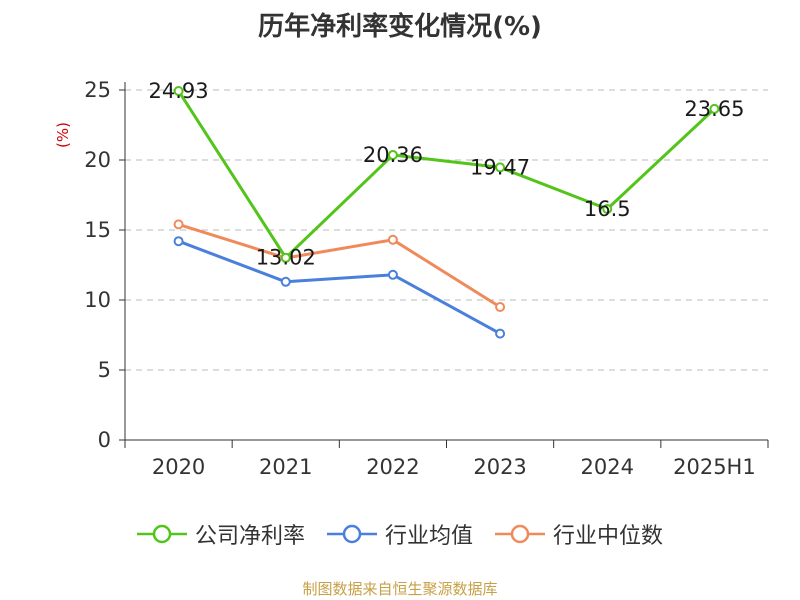  Describe the element at coordinates (97, 160) in the screenshot. I see `y-tick-label: 20` at that location.